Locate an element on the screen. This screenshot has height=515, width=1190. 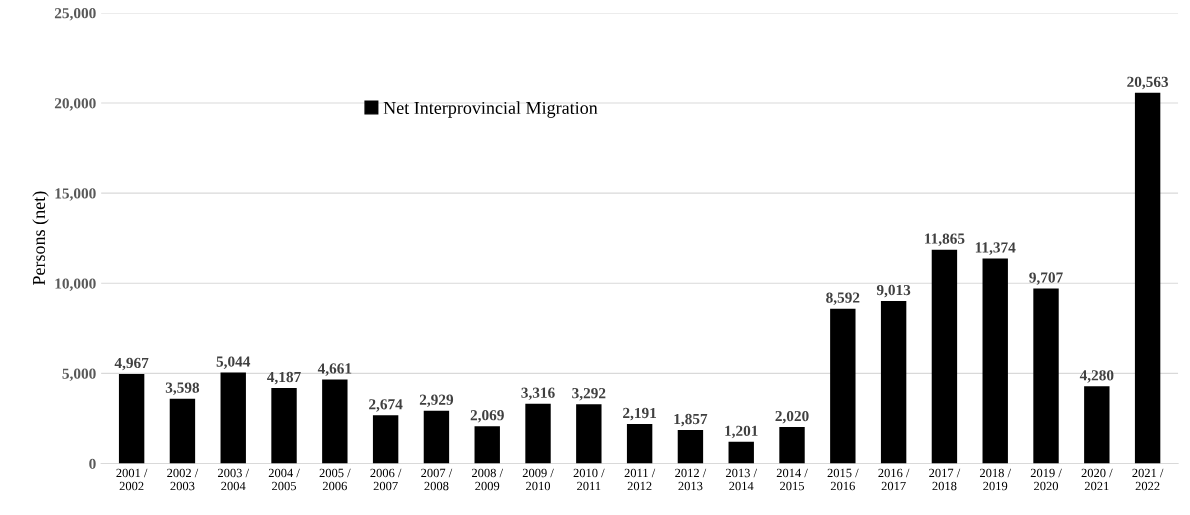
y-axis-title: Persons (net) is located at coordinates (40, 238).